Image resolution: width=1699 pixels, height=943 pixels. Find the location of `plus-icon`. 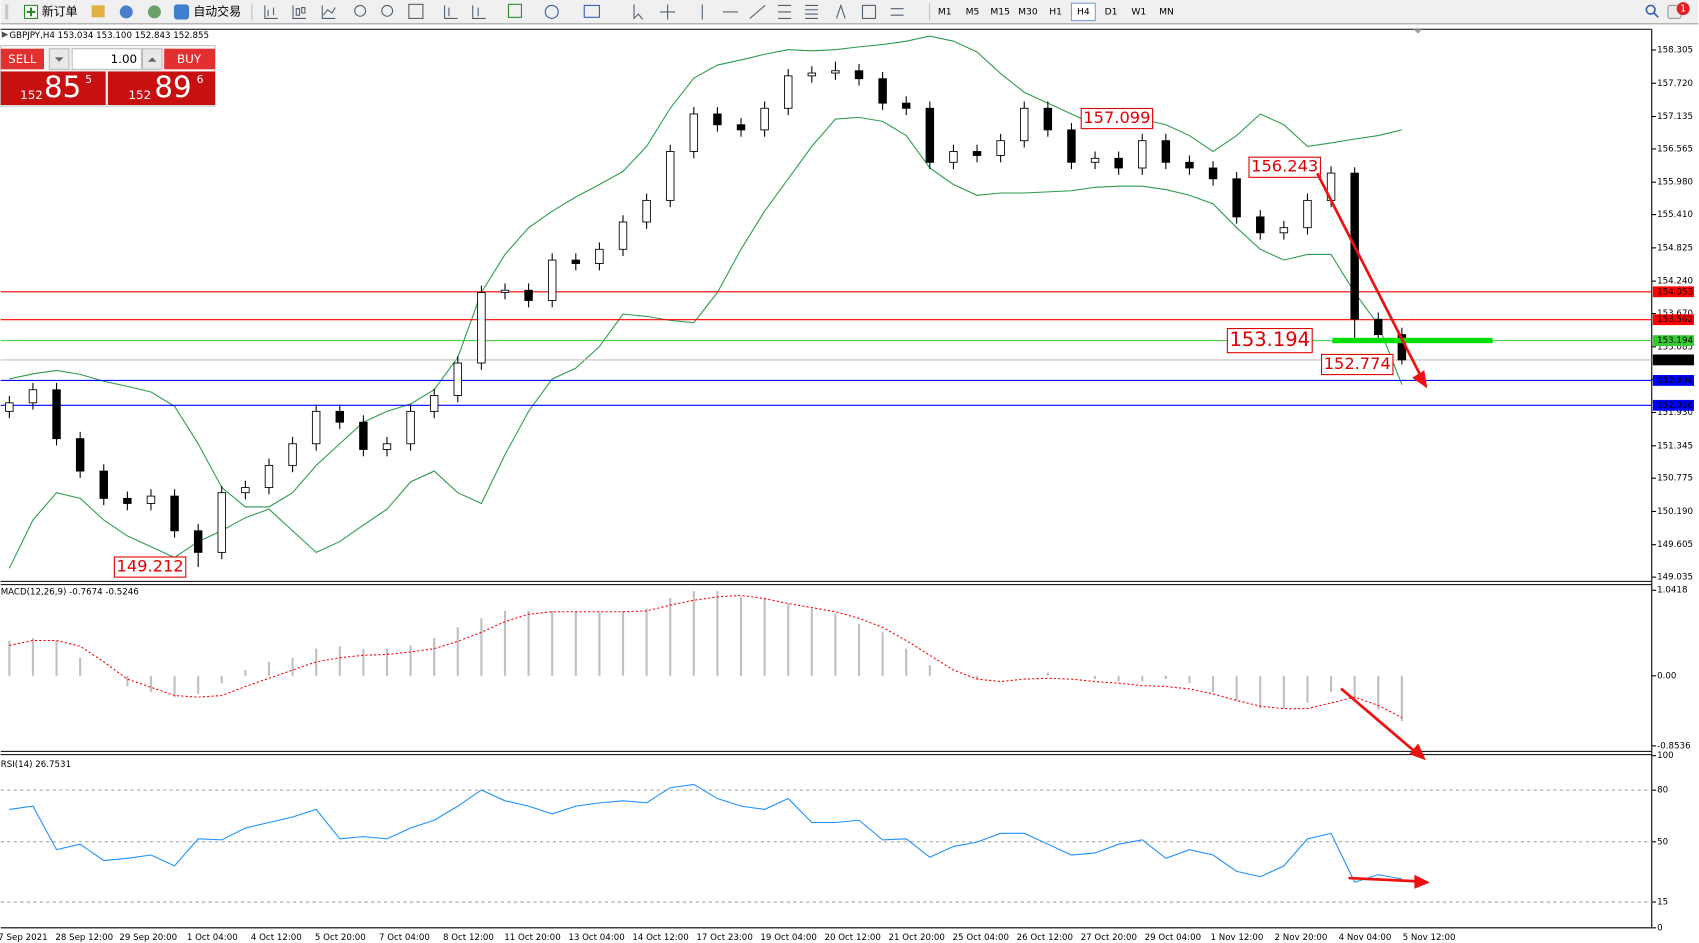

plus-icon is located at coordinates (31, 12).